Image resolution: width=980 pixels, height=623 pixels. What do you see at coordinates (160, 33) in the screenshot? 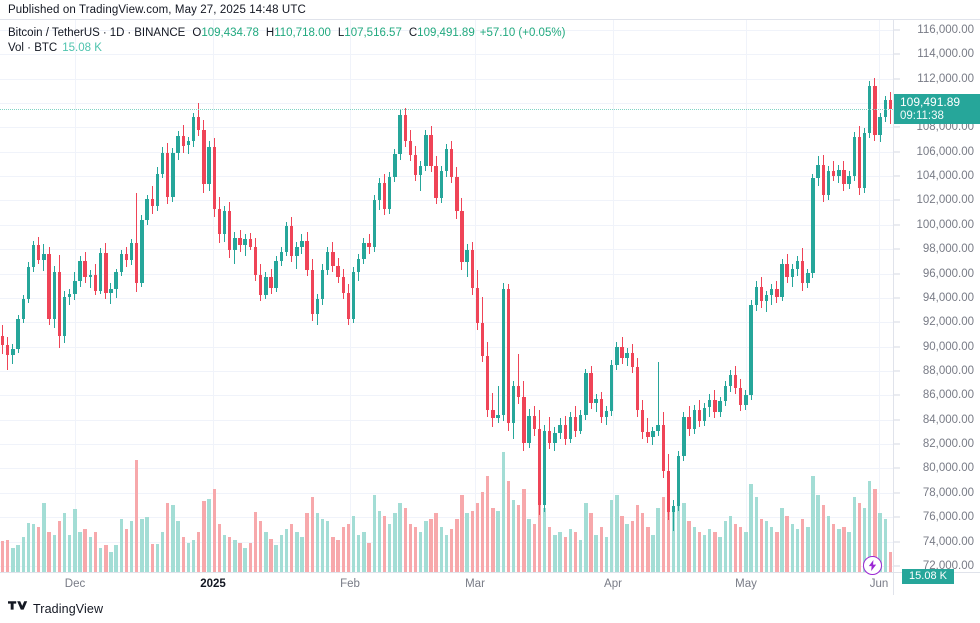
I see `legend-exchange: BINANCE` at bounding box center [160, 33].